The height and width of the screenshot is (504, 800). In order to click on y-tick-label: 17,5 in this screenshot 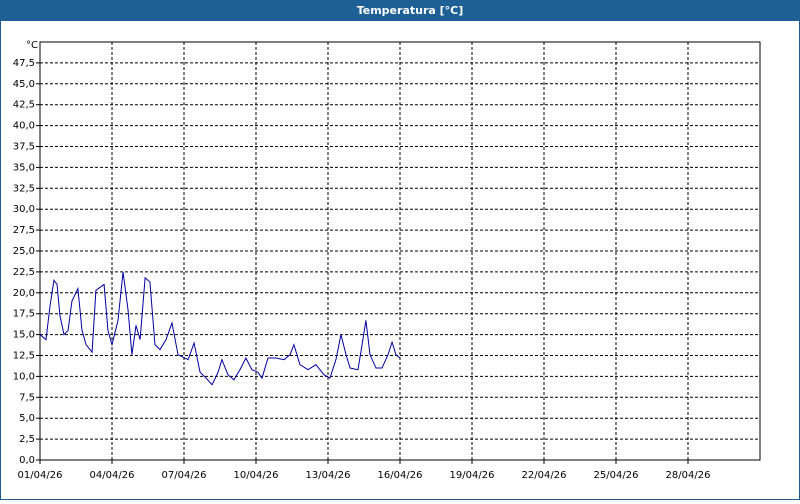, I will do `click(24, 314)`.